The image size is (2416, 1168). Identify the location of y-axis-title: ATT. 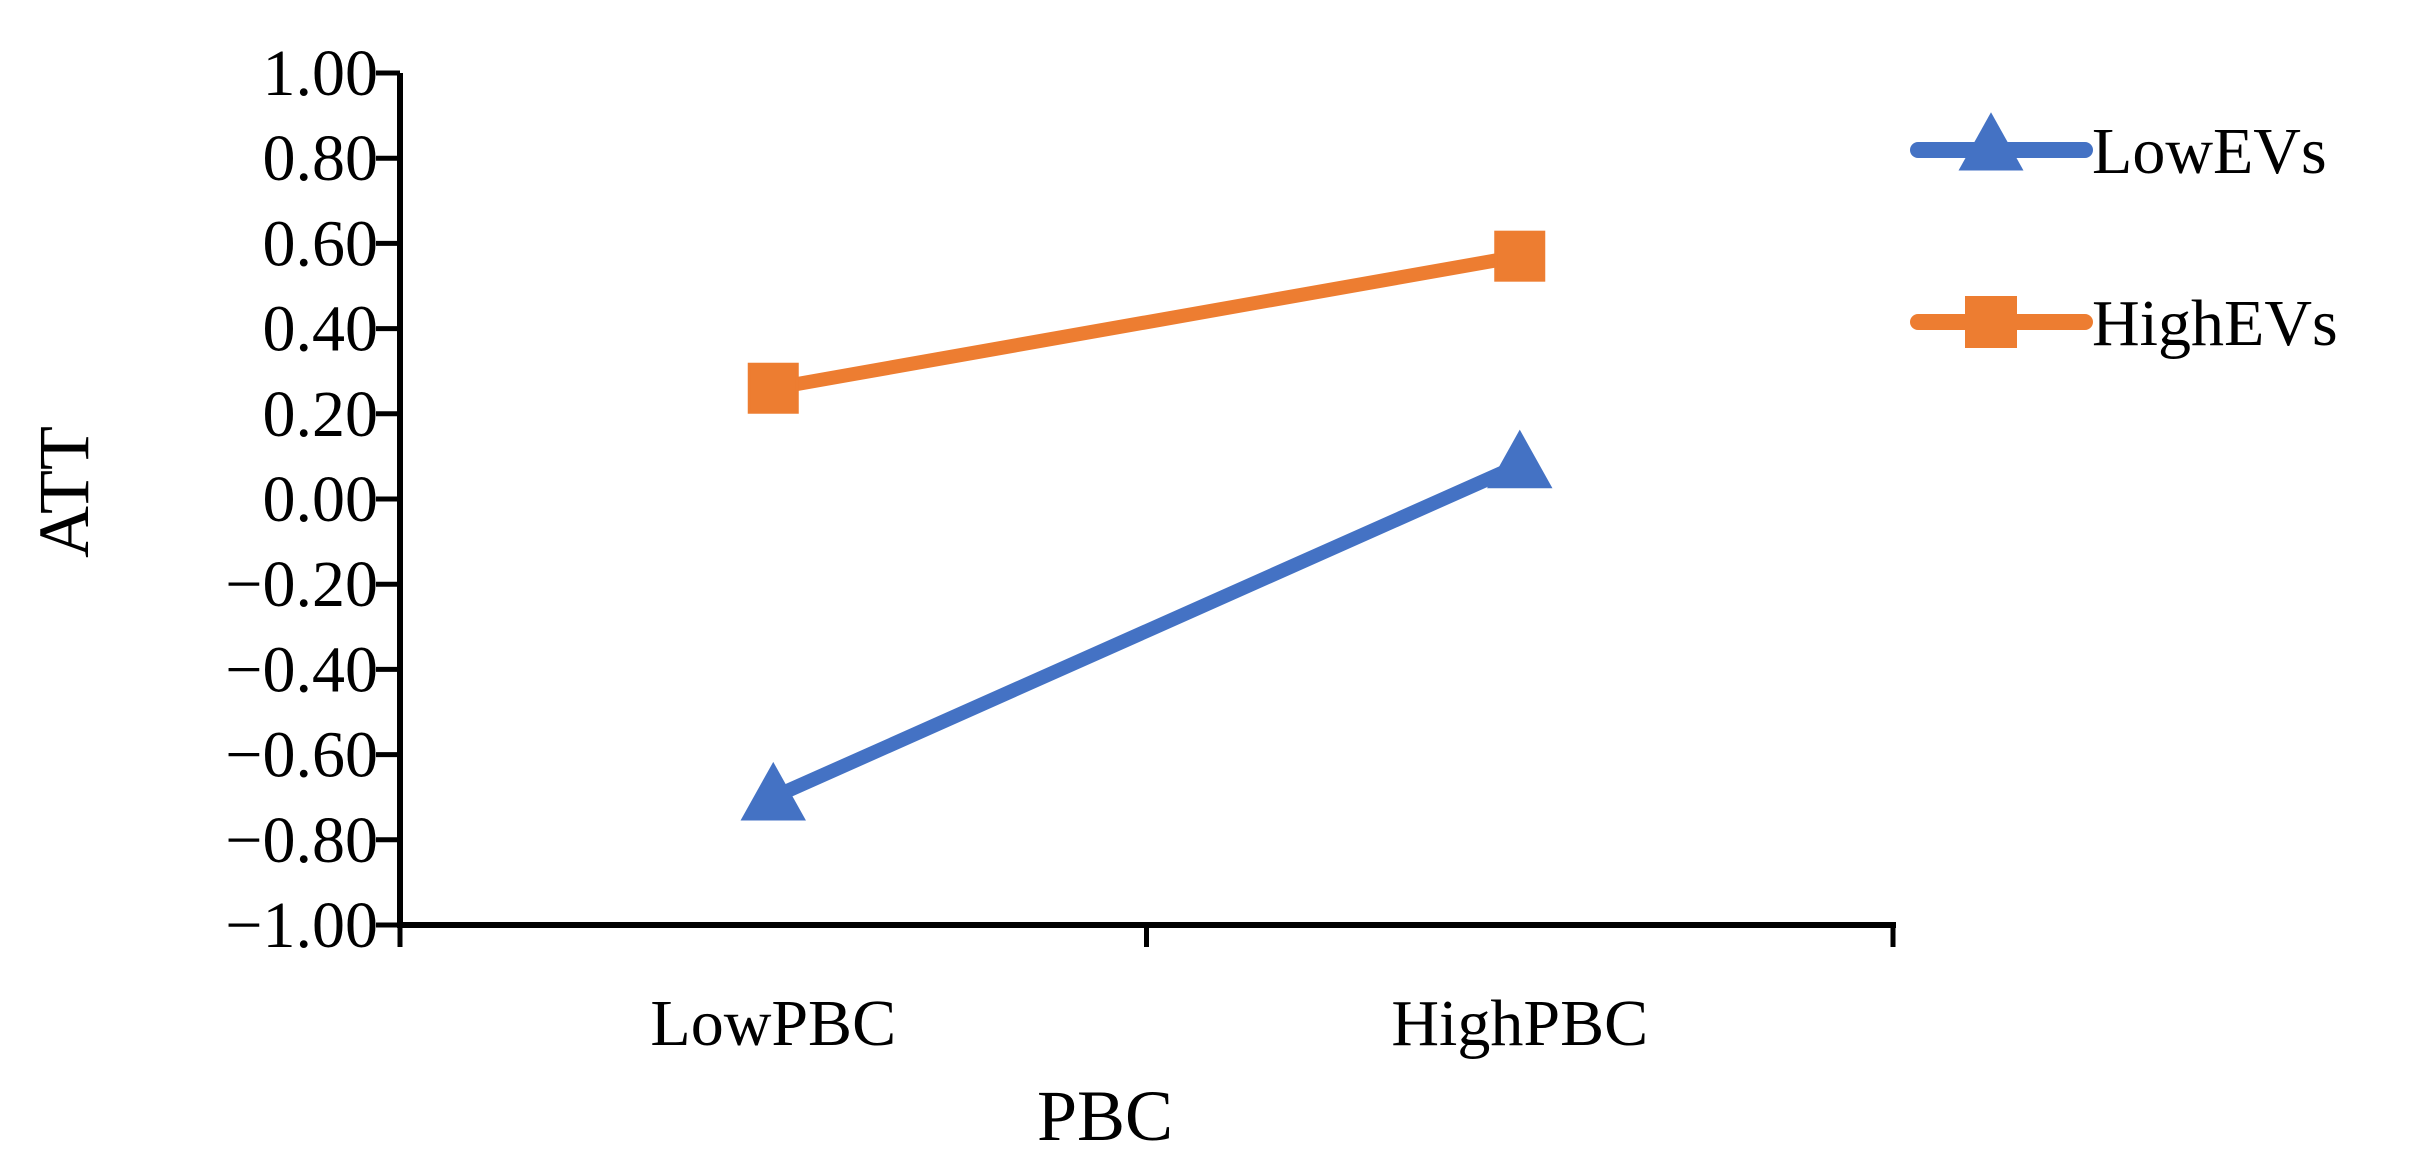
(64, 492).